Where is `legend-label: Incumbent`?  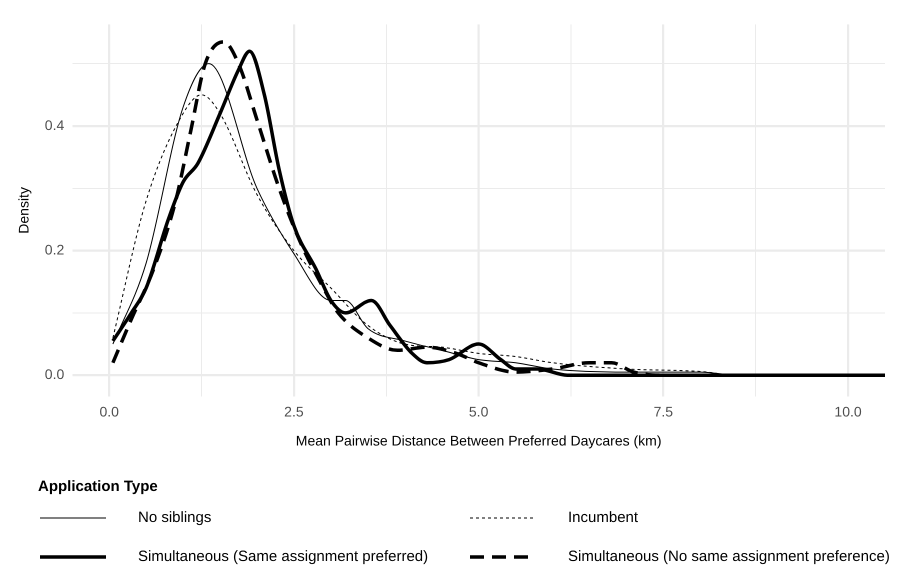
legend-label: Incumbent is located at coordinates (603, 517).